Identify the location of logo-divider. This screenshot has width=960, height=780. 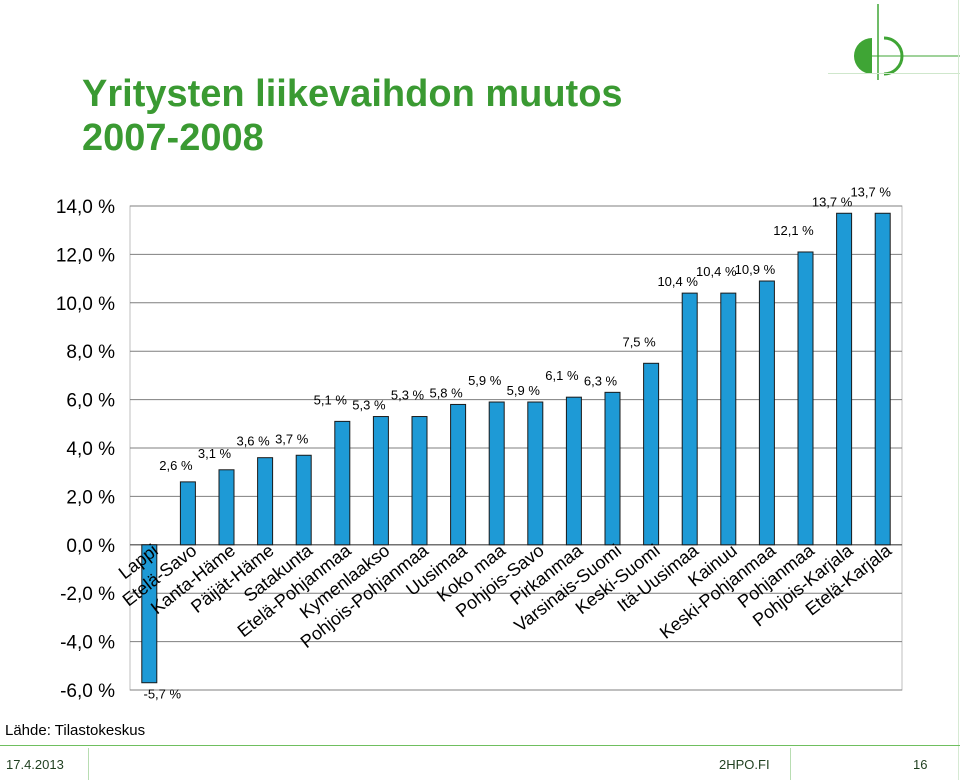
(894, 73).